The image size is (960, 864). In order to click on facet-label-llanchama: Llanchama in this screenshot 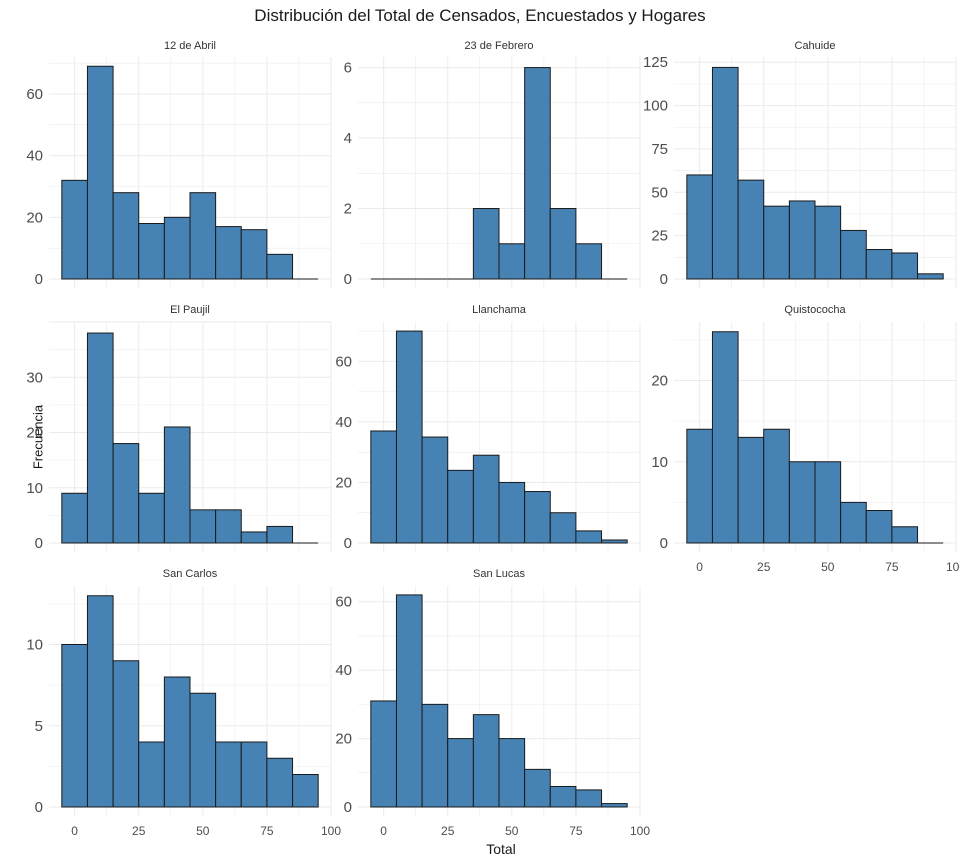, I will do `click(499, 310)`.